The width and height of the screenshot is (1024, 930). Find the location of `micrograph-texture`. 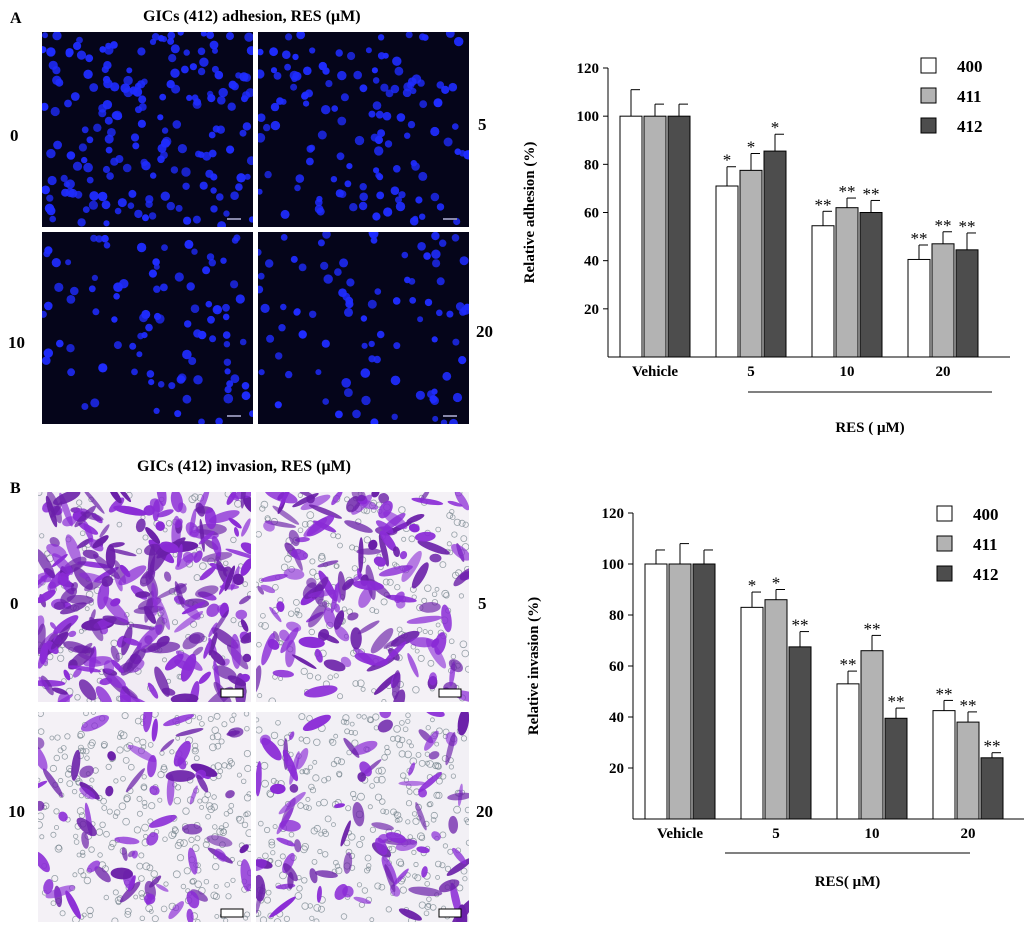

micrograph-texture is located at coordinates (363, 328).